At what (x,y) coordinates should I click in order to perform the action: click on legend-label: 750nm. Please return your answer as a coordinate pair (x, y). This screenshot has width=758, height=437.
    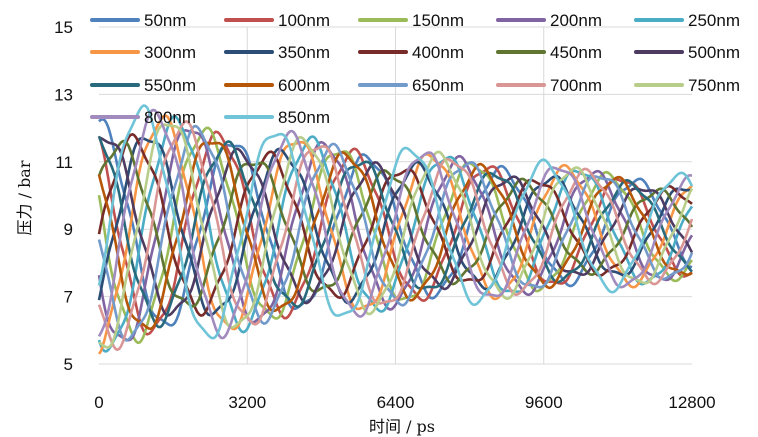
    Looking at the image, I should click on (714, 85).